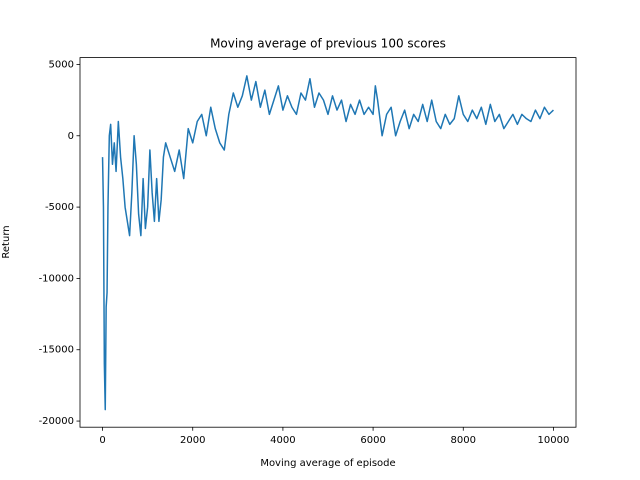 The width and height of the screenshot is (640, 480). I want to click on x-axis-label: Moving average of episode, so click(327, 463).